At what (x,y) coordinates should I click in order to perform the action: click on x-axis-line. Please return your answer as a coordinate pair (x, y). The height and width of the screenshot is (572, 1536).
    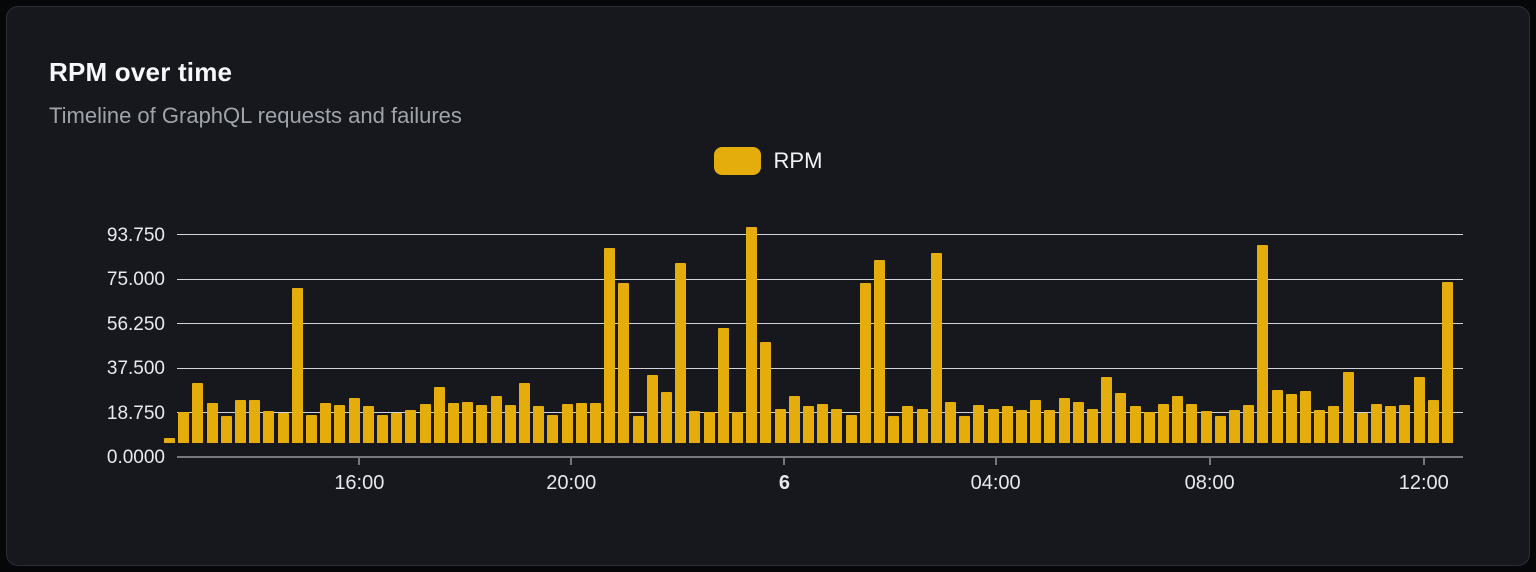
    Looking at the image, I should click on (820, 457).